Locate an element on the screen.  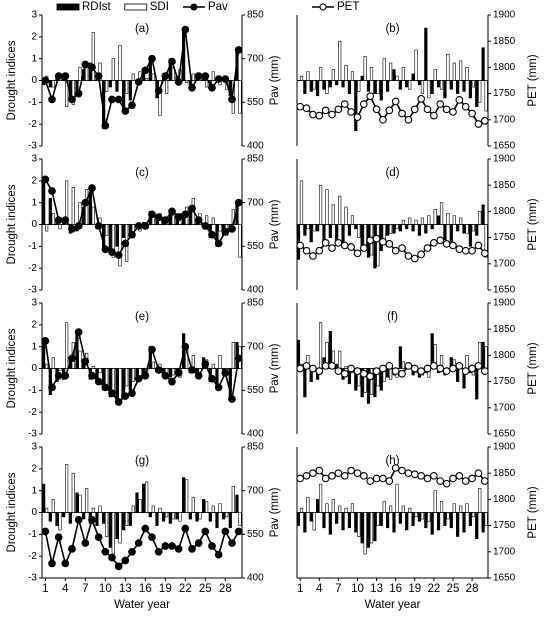
y-axis-label: Drought indices is located at coordinates (12, 512).